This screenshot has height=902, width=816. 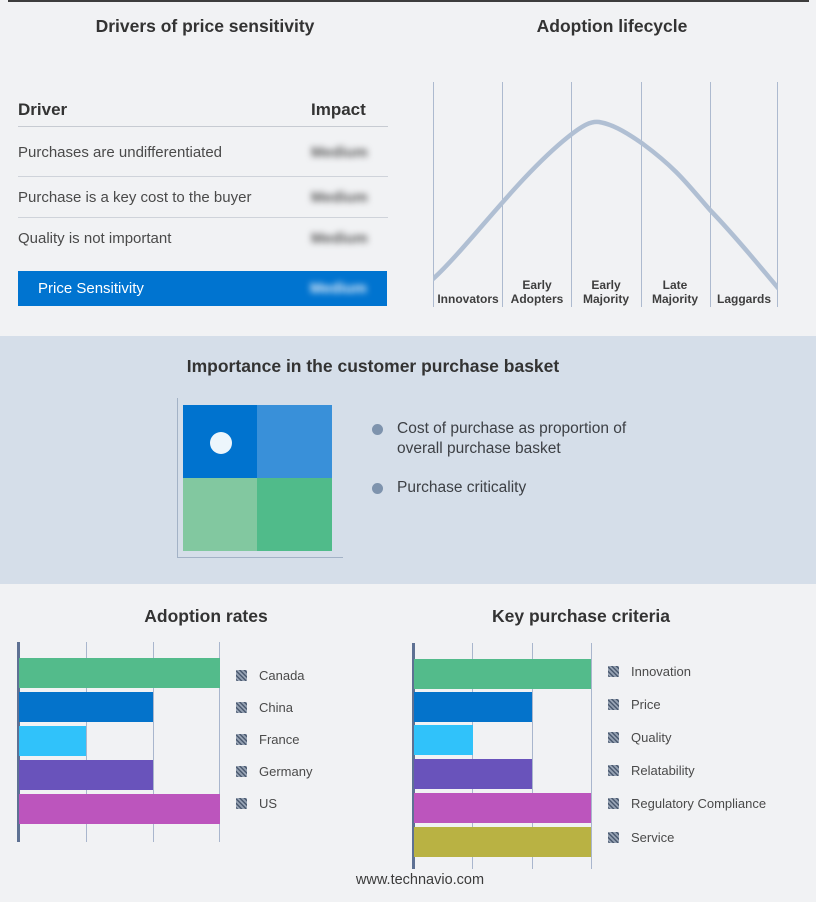 What do you see at coordinates (294, 514) in the screenshot?
I see `quadrant-bottom-right` at bounding box center [294, 514].